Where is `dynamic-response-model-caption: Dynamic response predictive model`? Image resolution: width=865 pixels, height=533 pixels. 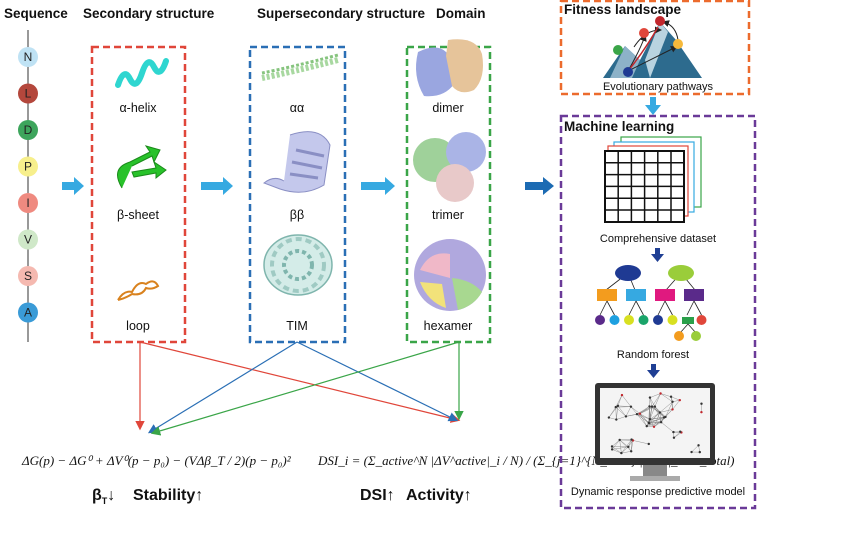
dynamic-response-model-caption: Dynamic response predictive model is located at coordinates (658, 492).